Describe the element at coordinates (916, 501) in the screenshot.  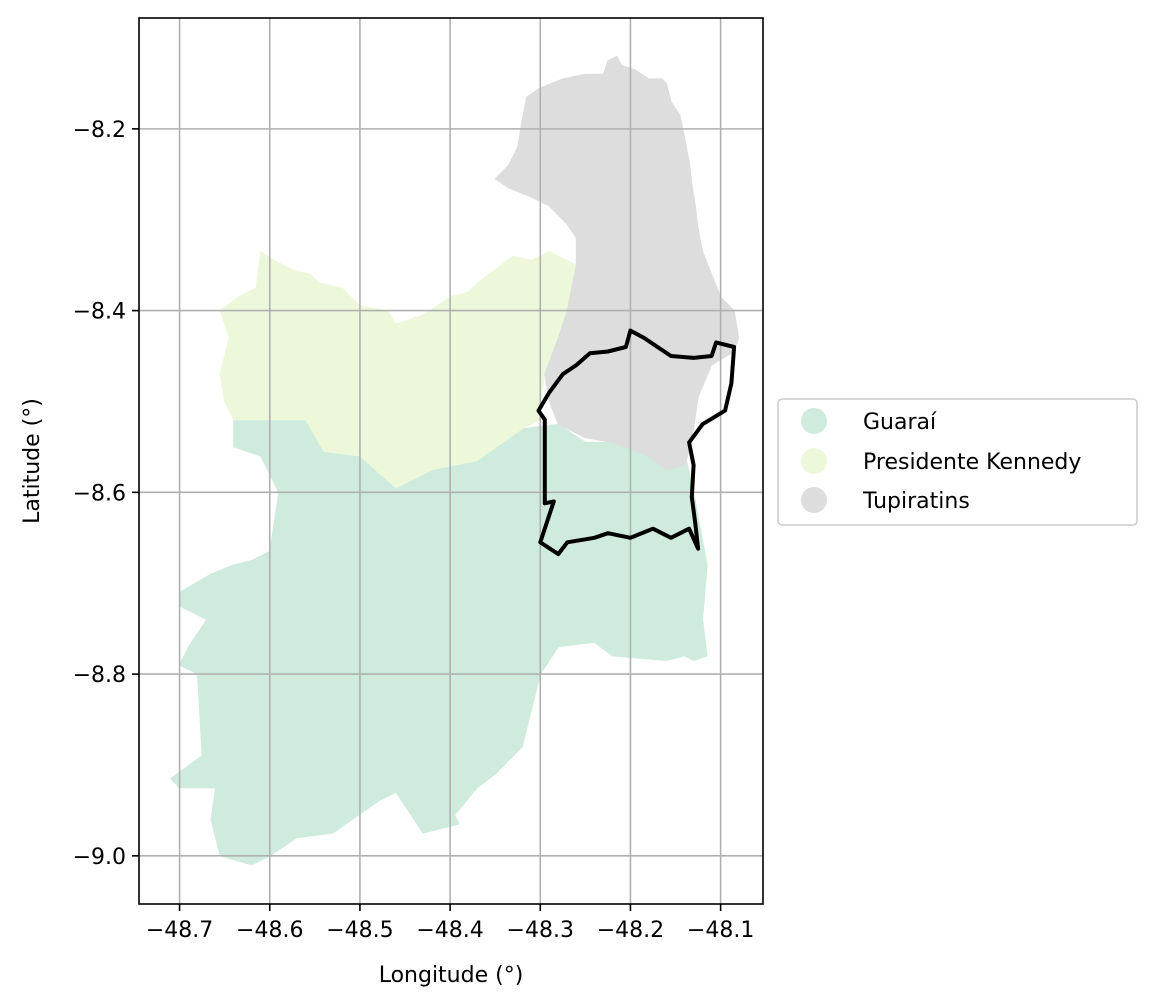
I see `legend-label-tupiratins: Tupiratins` at that location.